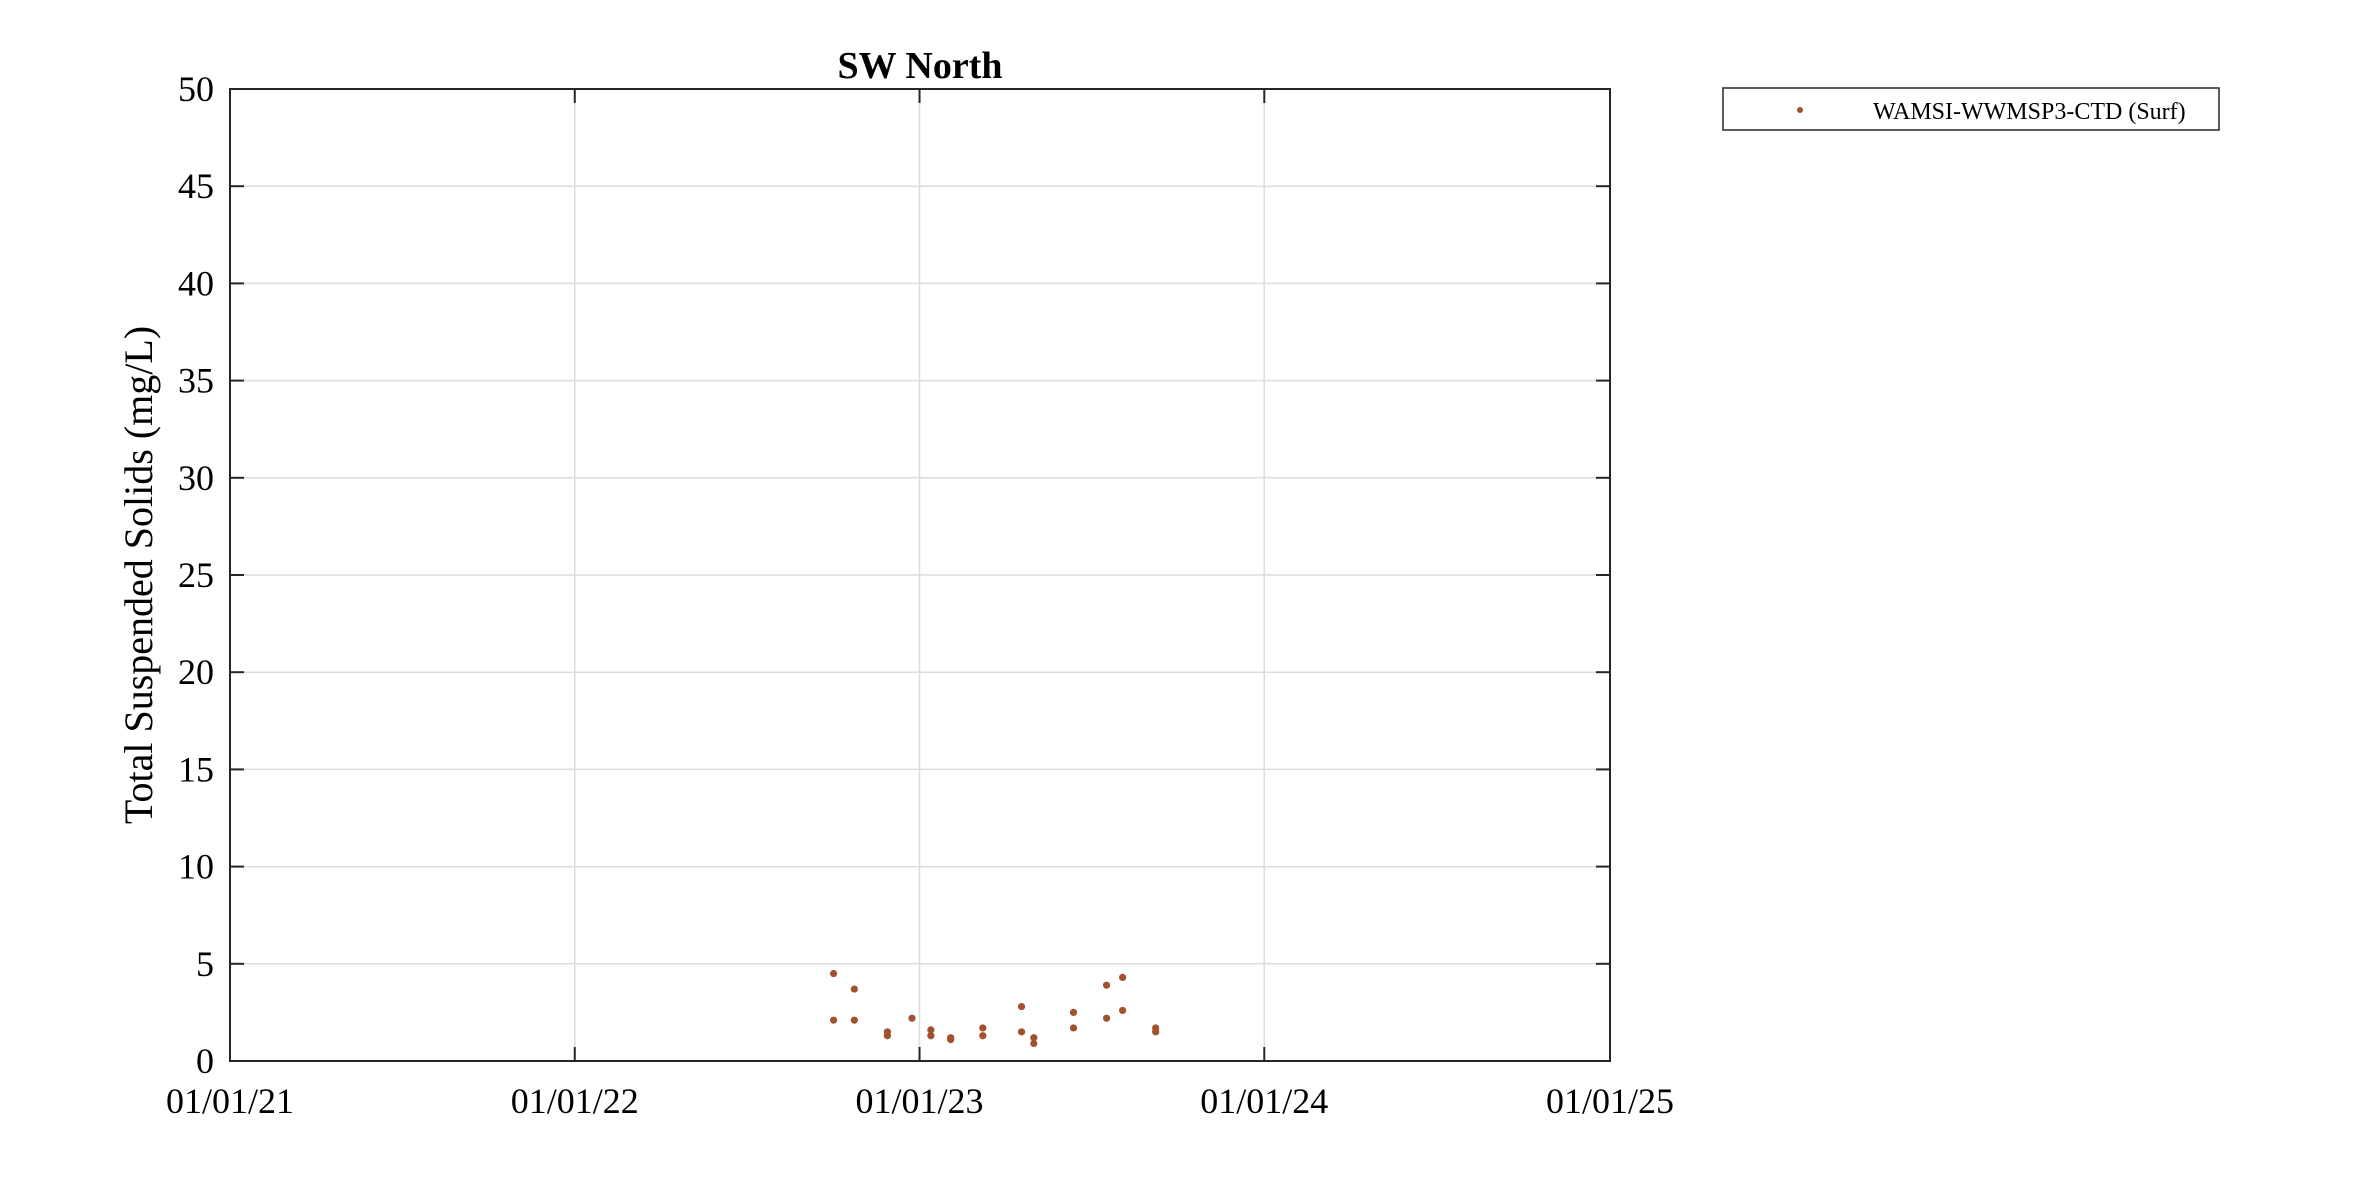 This screenshot has height=1181, width=2362. Describe the element at coordinates (1264, 1101) in the screenshot. I see `x-tick-label: 01/01/24` at that location.